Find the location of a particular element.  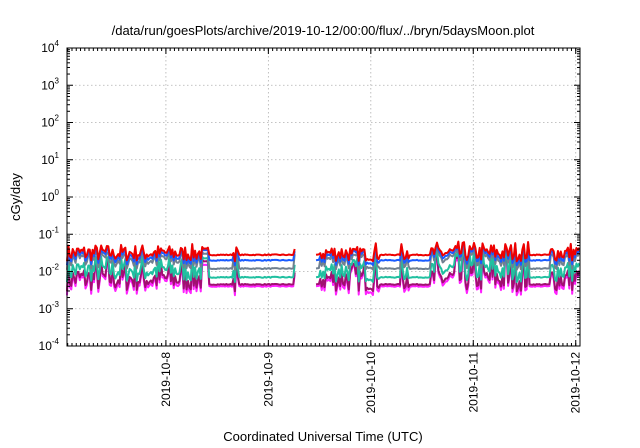

x-tick-label: 2019-10-10 is located at coordinates (371, 383).